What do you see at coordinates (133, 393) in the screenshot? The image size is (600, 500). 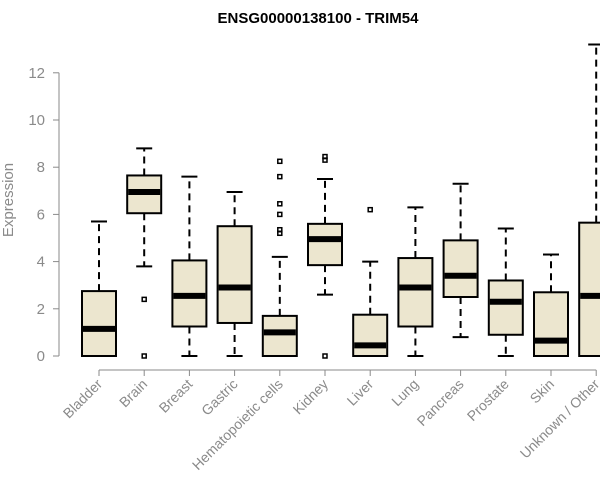 I see `x-tick-label: Brain` at bounding box center [133, 393].